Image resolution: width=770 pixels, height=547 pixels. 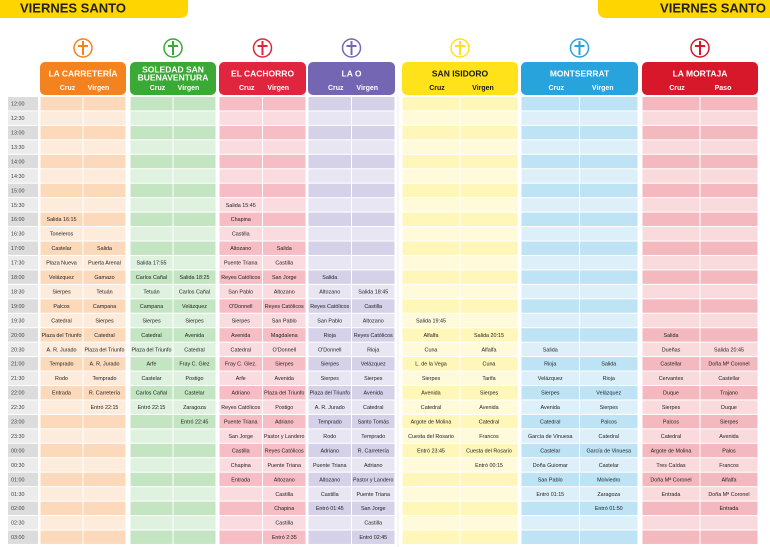 What do you see at coordinates (241, 206) in the screenshot?
I see `stop: Salida 15:45` at bounding box center [241, 206].